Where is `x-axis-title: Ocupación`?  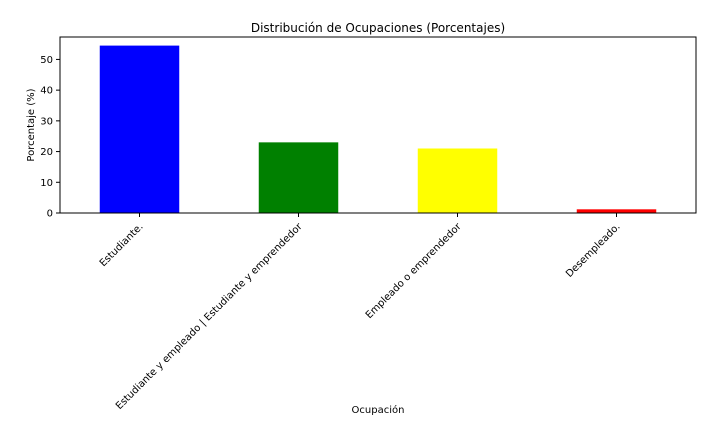 x-axis-title: Ocupación is located at coordinates (378, 410).